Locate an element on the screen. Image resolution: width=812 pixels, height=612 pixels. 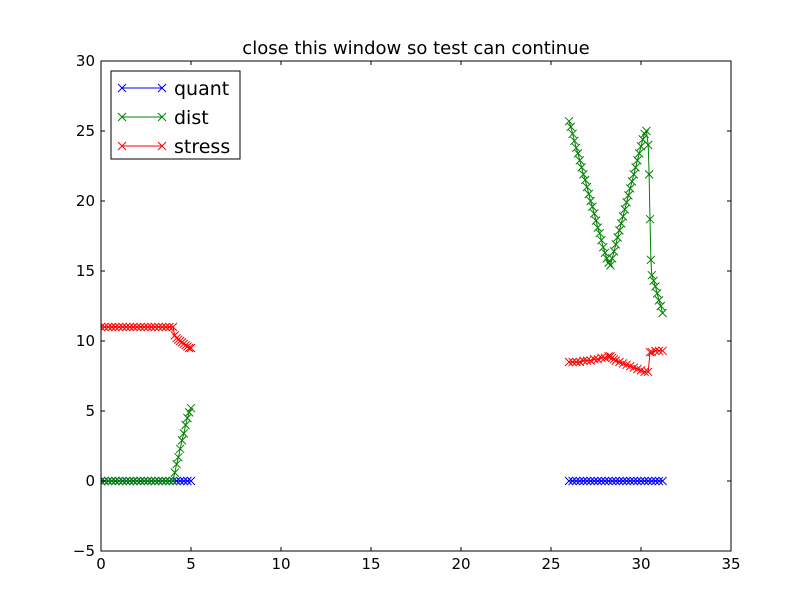
legend-box is located at coordinates (175, 115).